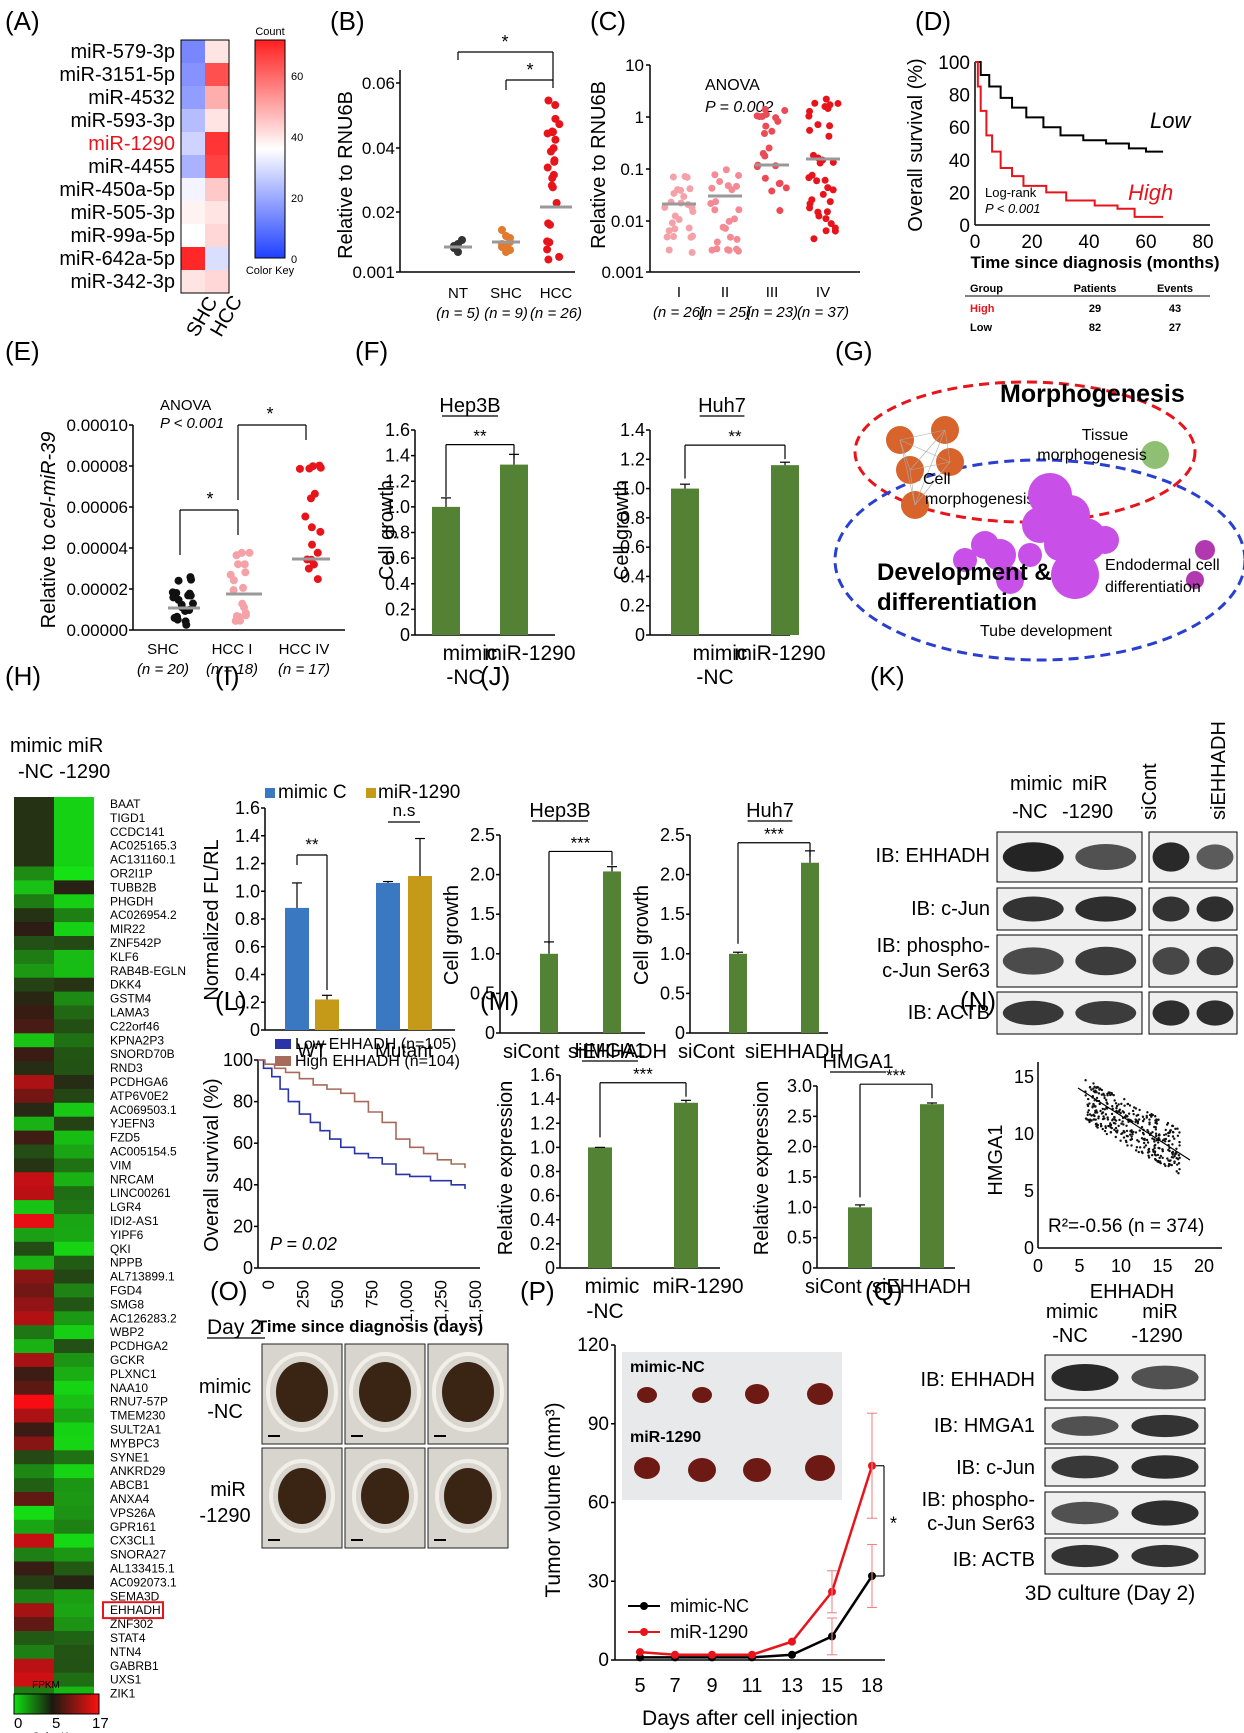 This screenshot has width=1244, height=1733. I want to click on group-n: (n = 5), so click(458, 313).